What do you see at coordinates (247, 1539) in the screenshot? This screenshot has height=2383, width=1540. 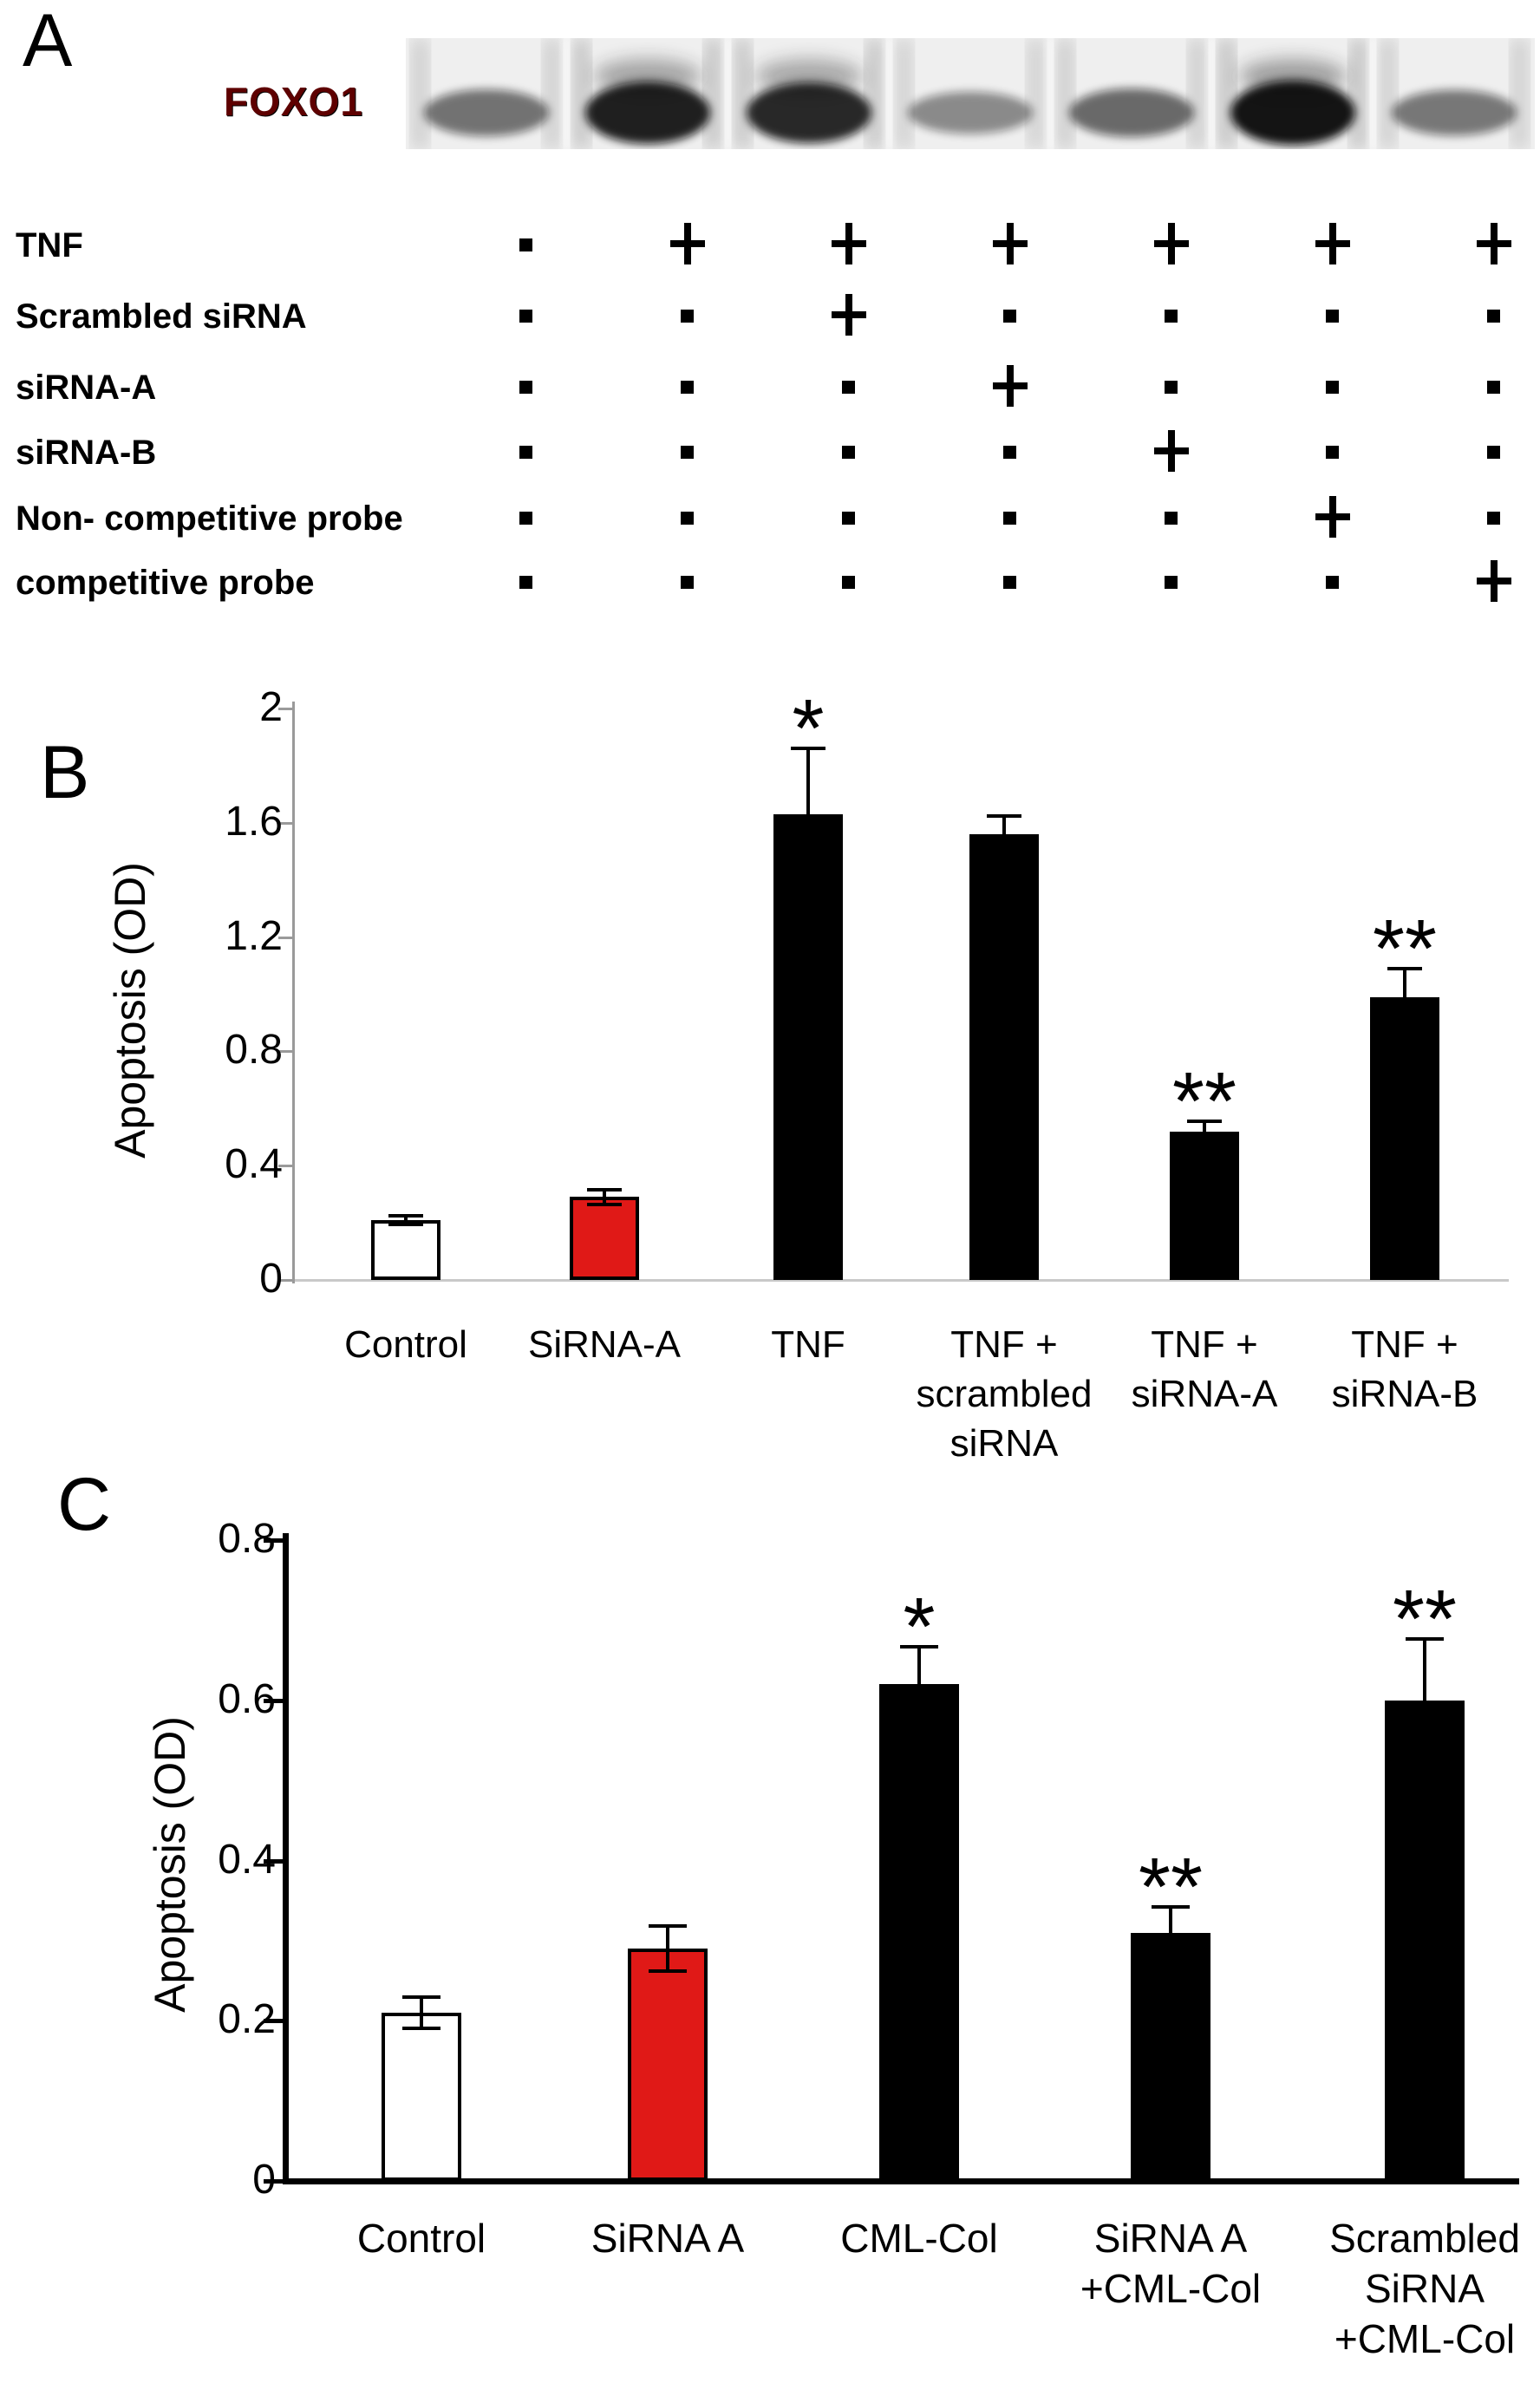 I see `y-axis-tick-label: 0.8` at bounding box center [247, 1539].